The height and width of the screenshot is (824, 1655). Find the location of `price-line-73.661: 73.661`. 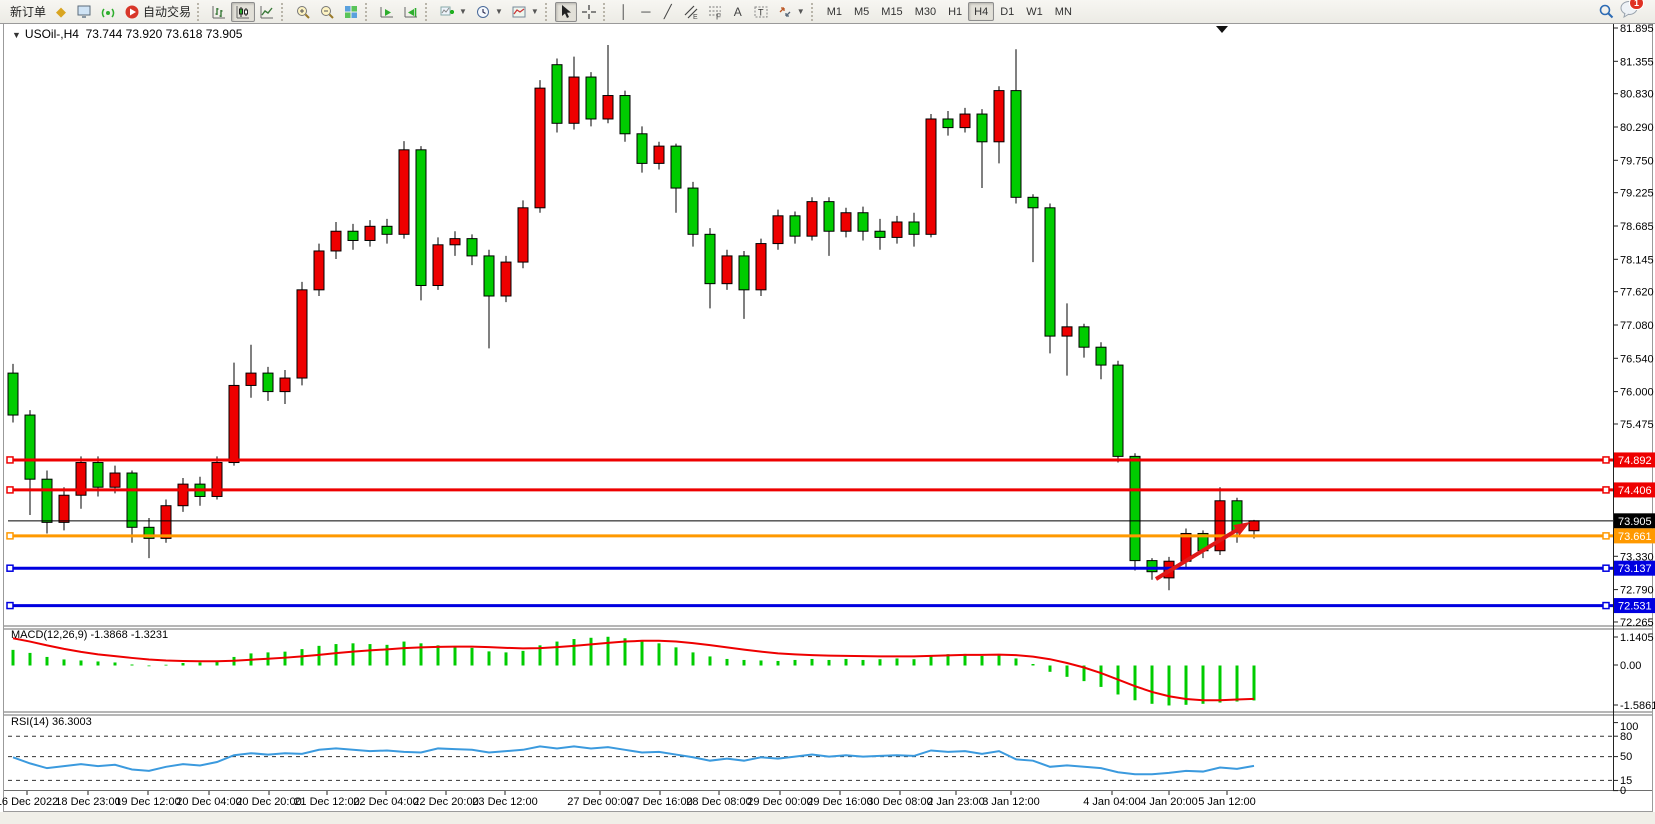

price-line-73.661: 73.661 is located at coordinates (830, 536).